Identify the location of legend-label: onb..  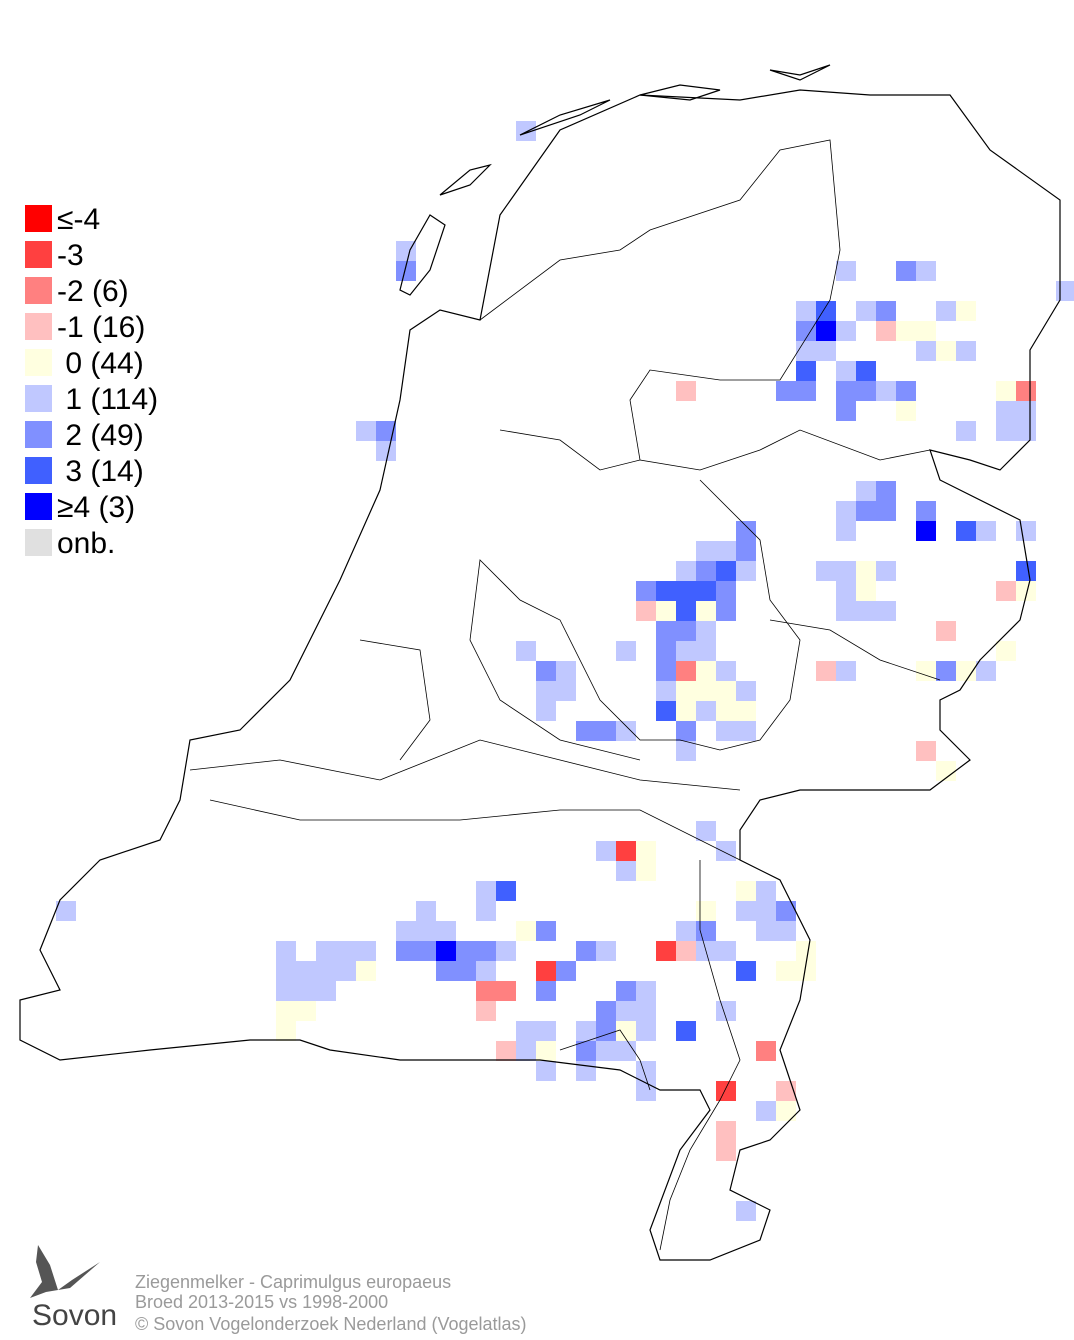
(86, 543).